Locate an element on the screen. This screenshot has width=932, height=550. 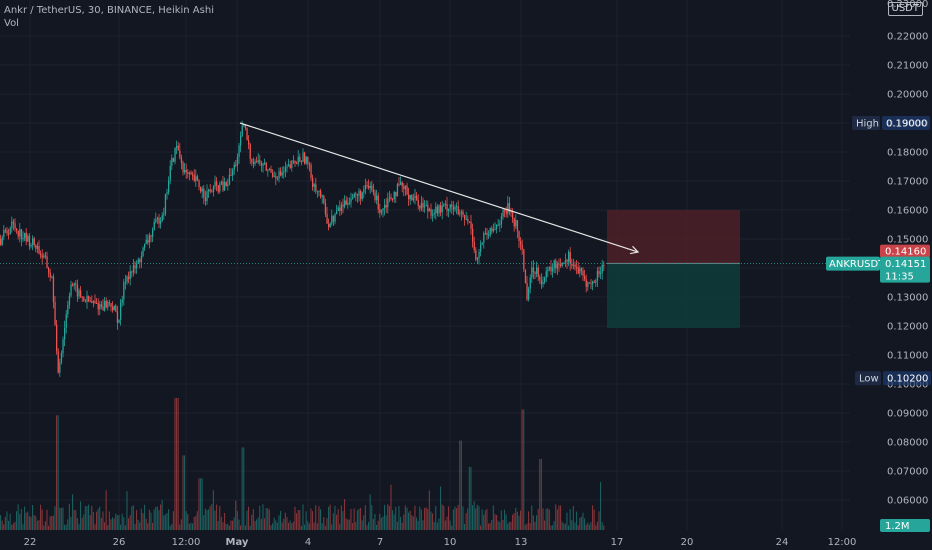
position-price-label: 0.14160 is located at coordinates (905, 252).